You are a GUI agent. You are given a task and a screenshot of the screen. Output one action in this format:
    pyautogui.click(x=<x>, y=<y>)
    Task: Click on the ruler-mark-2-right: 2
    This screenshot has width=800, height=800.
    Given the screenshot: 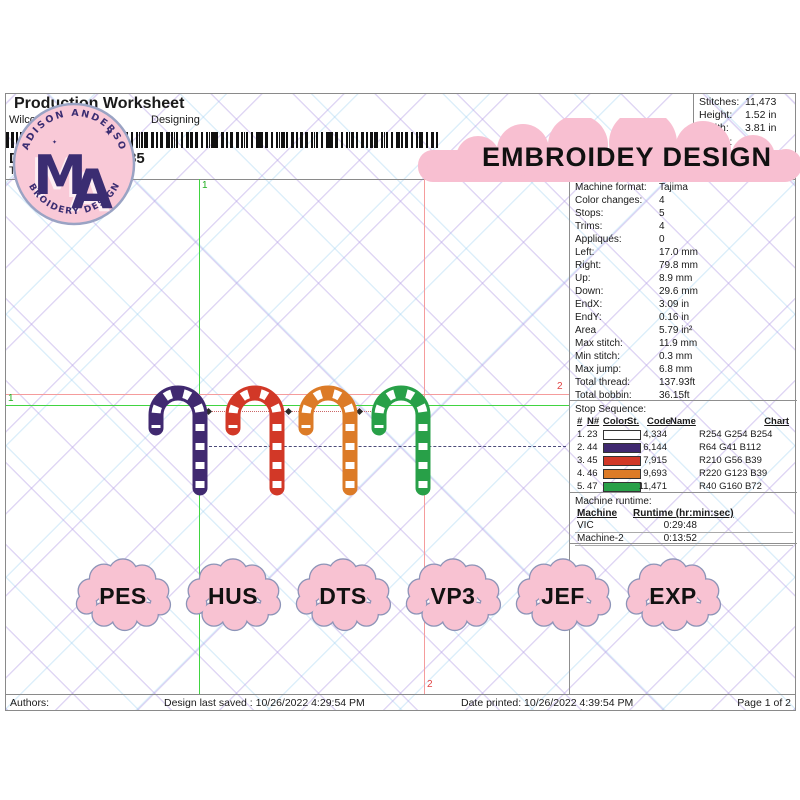 What is the action you would take?
    pyautogui.click(x=560, y=386)
    